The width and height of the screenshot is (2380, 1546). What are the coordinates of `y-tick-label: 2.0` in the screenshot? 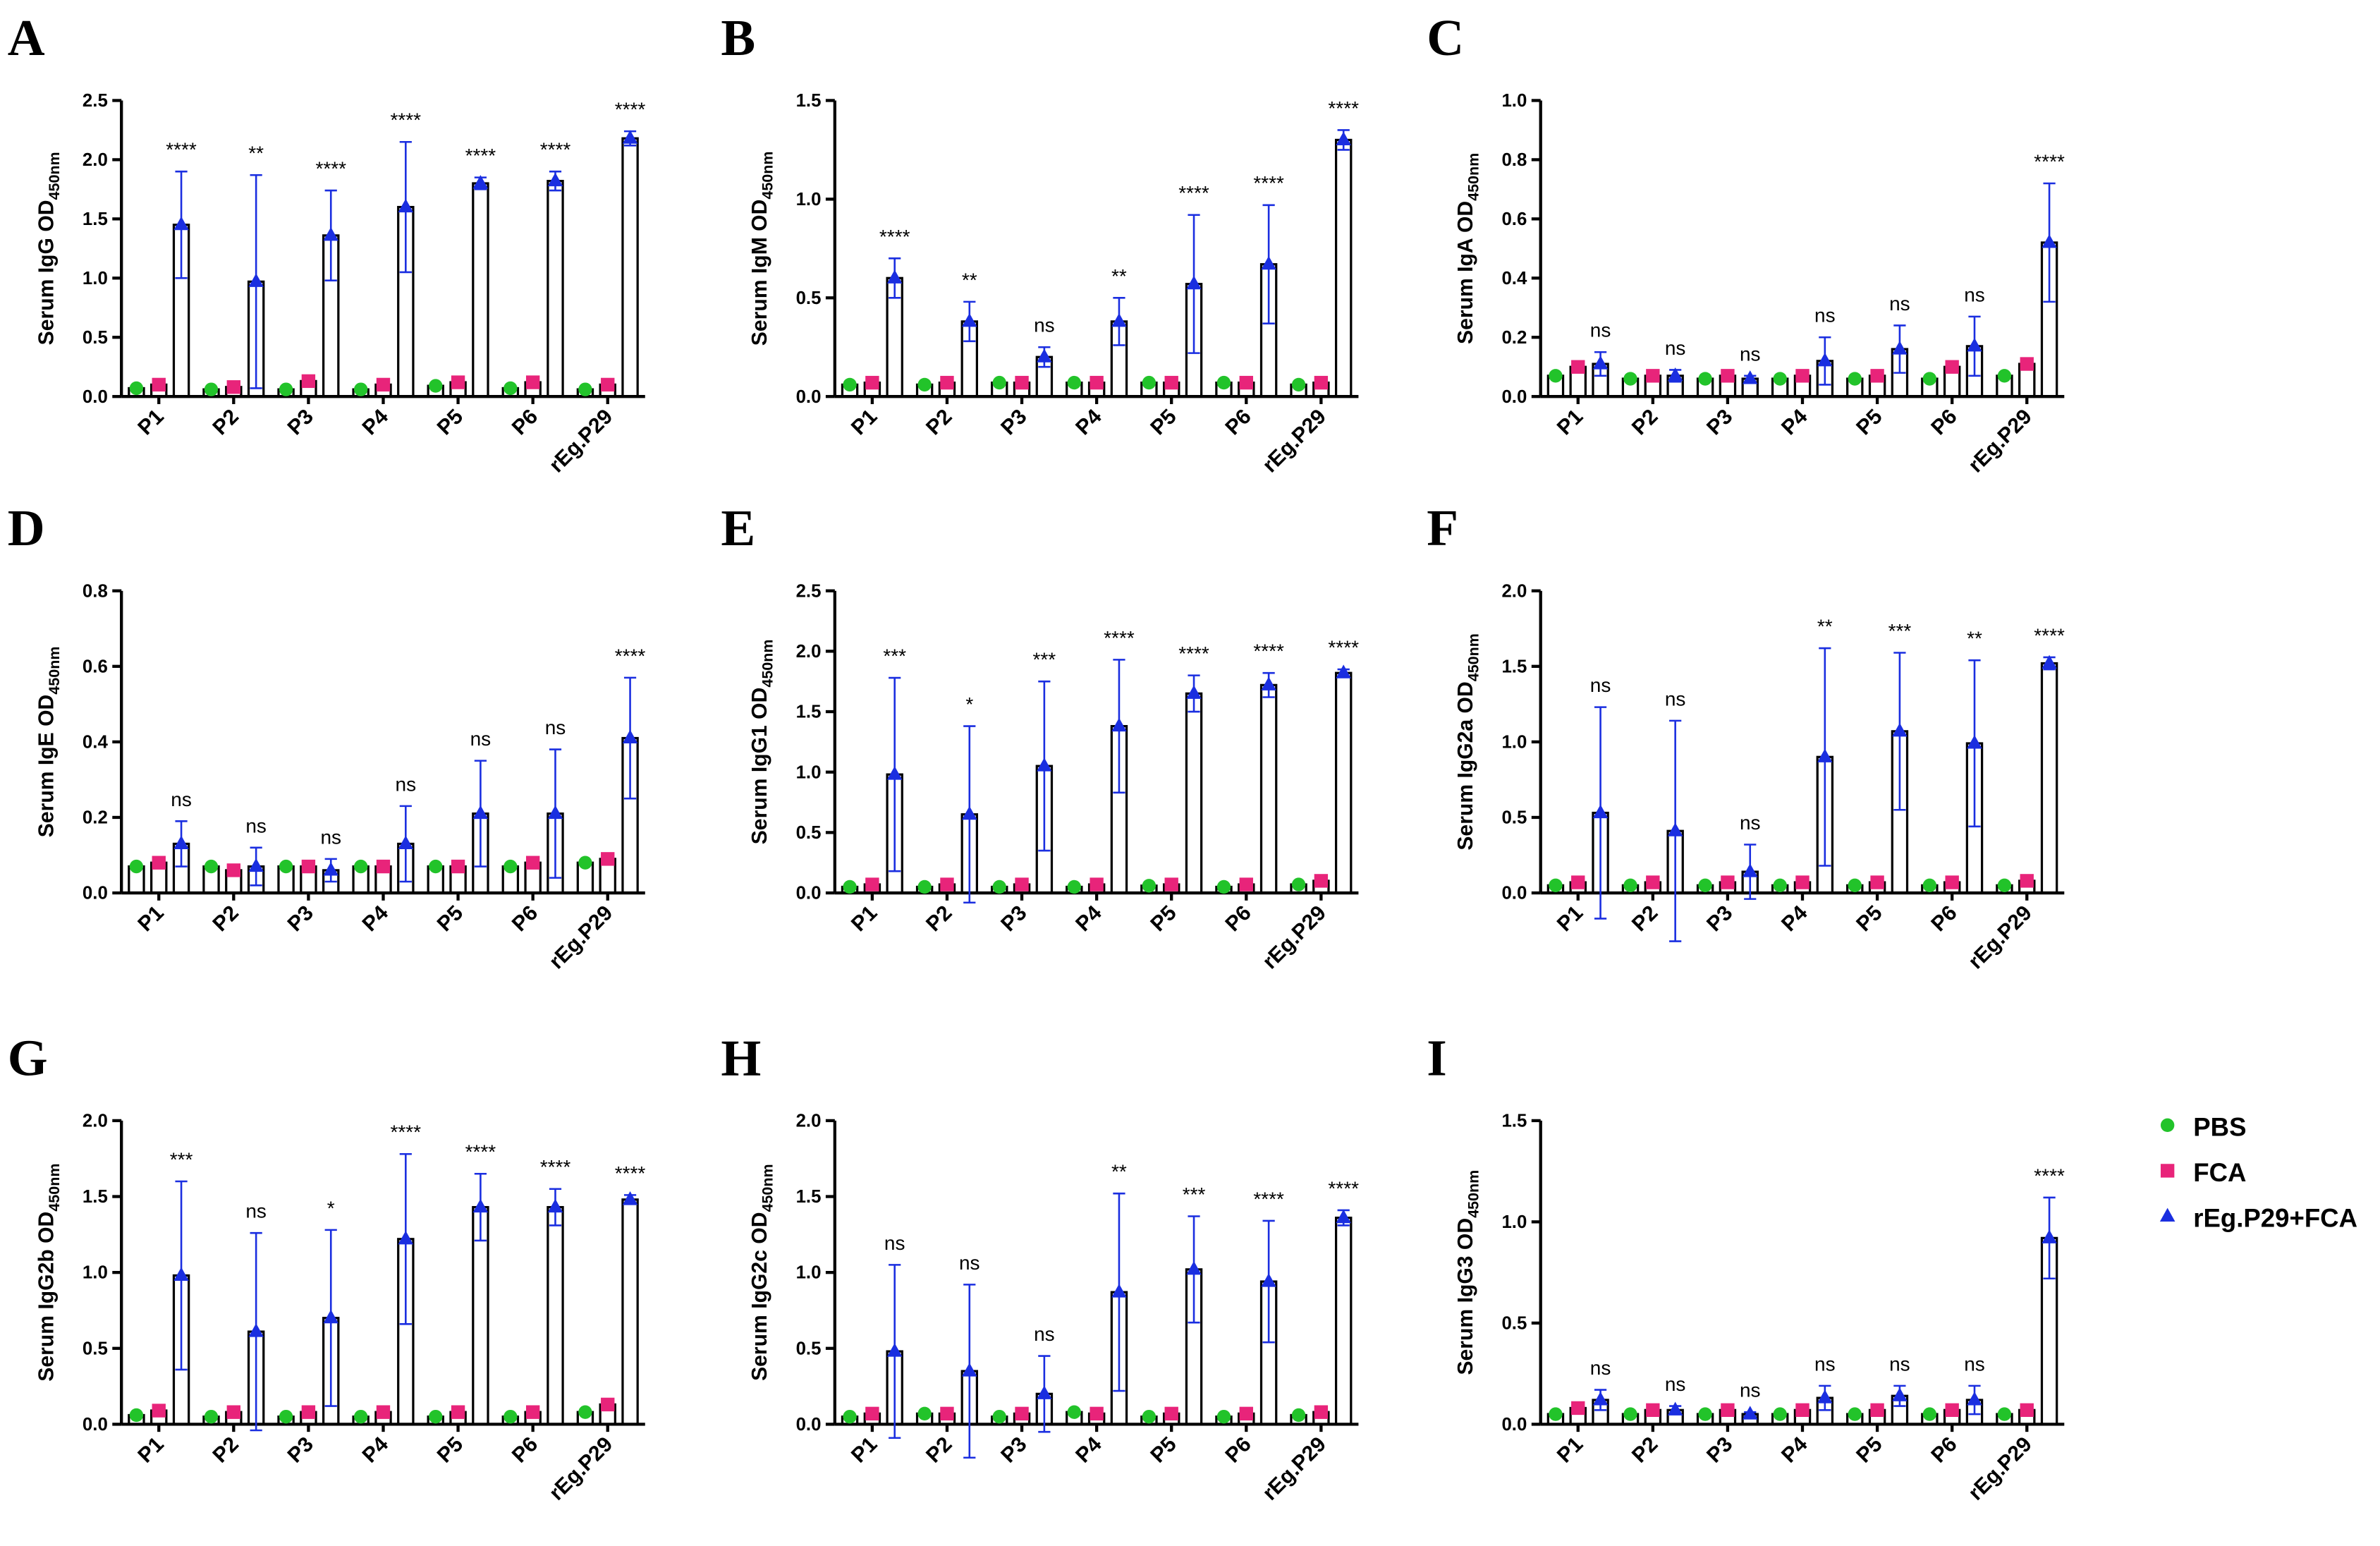 It's located at (809, 1121).